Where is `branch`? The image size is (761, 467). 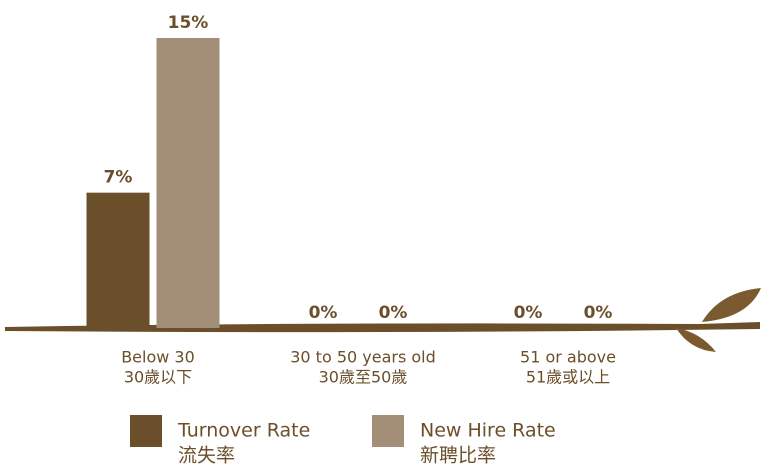
branch is located at coordinates (383, 320).